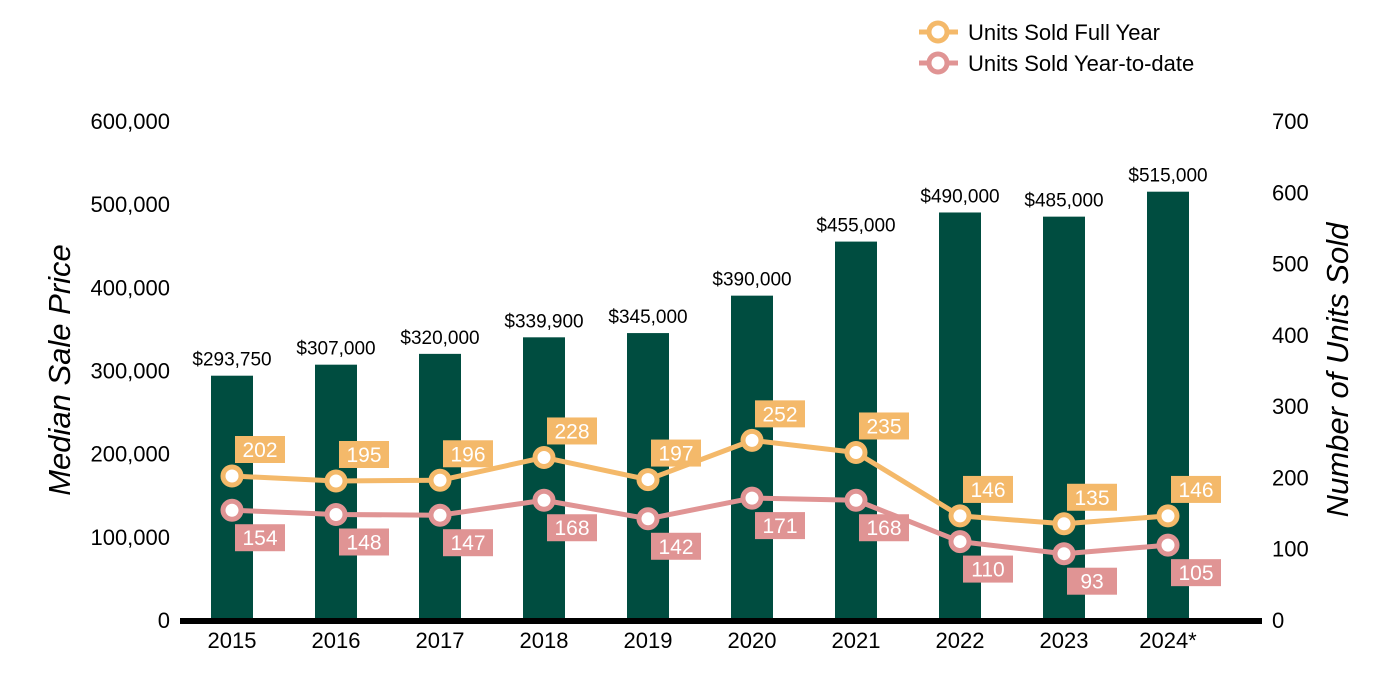 This screenshot has height=700, width=1400. I want to click on line-value-label: 93, so click(1091, 582).